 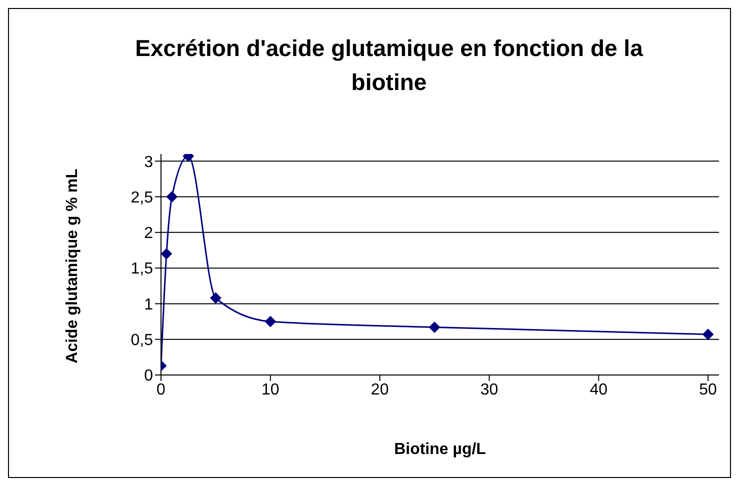 What do you see at coordinates (149, 376) in the screenshot?
I see `y-tick-label: 0` at bounding box center [149, 376].